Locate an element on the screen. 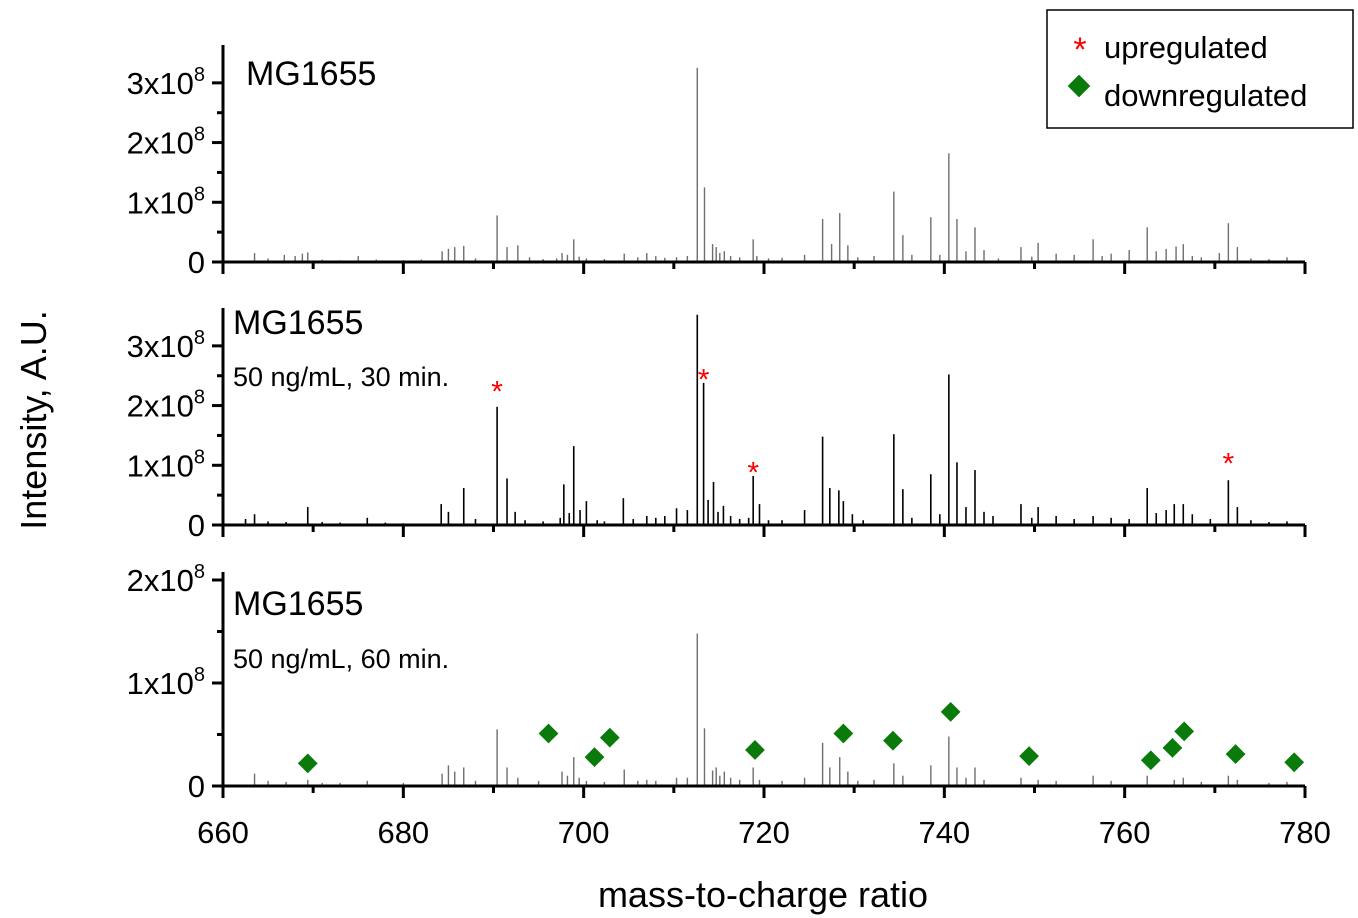  x-tick-label: 700 is located at coordinates (584, 832).